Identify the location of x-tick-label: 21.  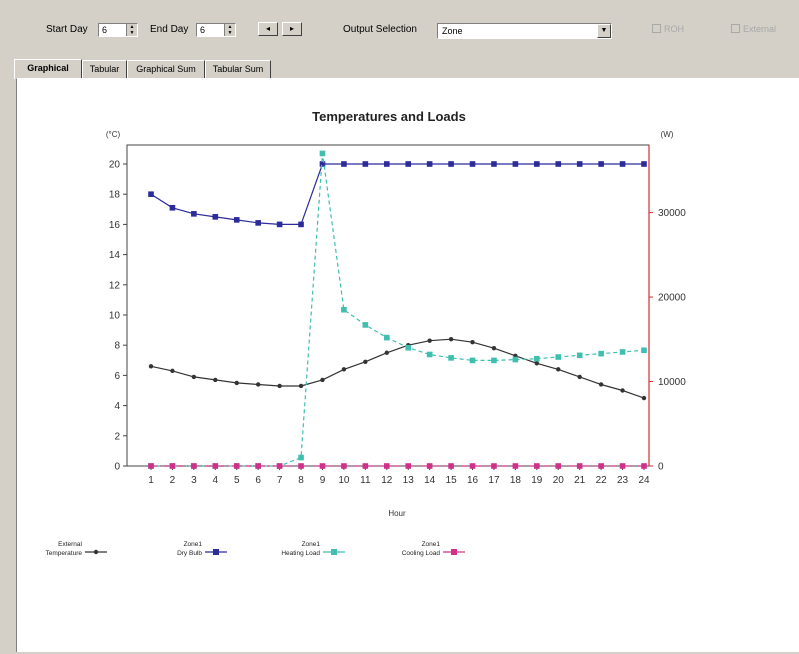
(580, 480).